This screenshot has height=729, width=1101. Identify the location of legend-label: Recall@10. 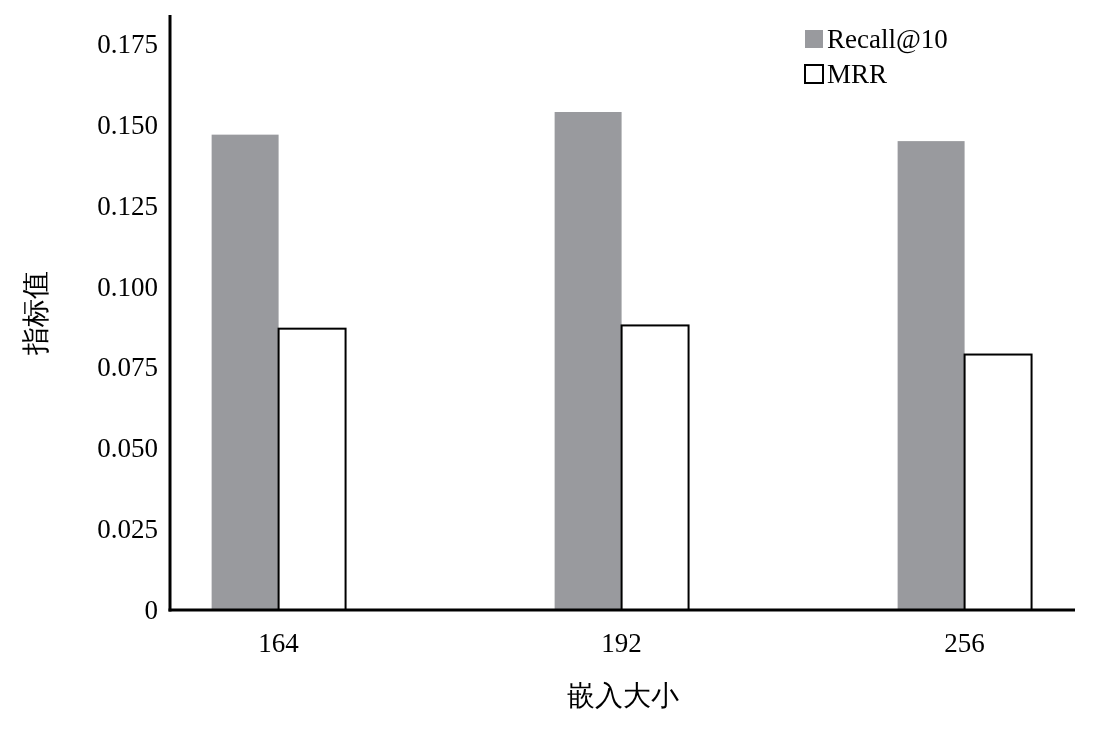
(887, 39).